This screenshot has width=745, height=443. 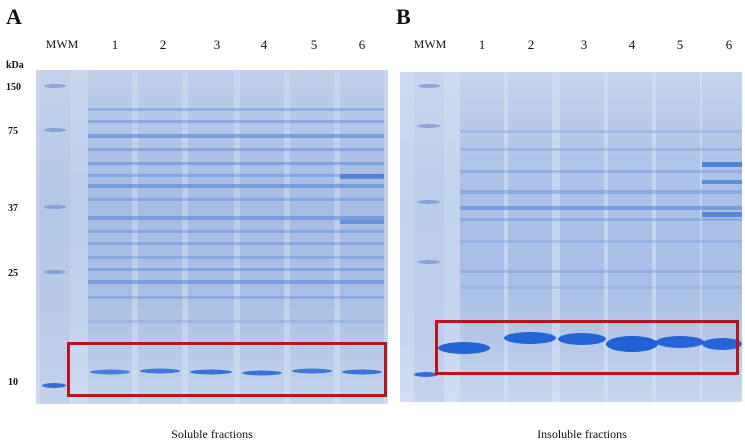 I want to click on mw-label-37: 37, so click(x=13, y=208).